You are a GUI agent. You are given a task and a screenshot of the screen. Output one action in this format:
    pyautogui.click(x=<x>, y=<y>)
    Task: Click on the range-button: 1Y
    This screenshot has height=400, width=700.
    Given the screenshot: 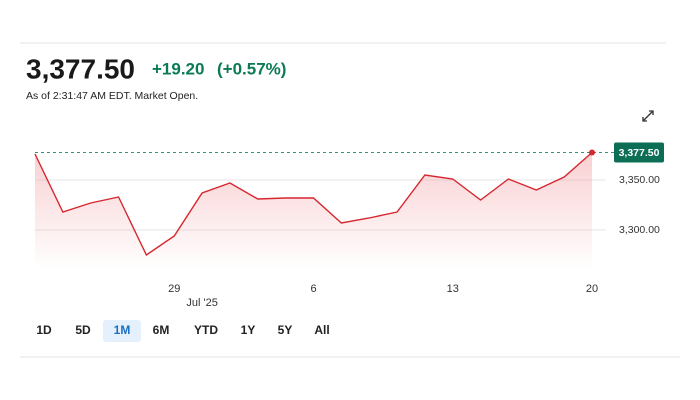 What is the action you would take?
    pyautogui.click(x=248, y=330)
    